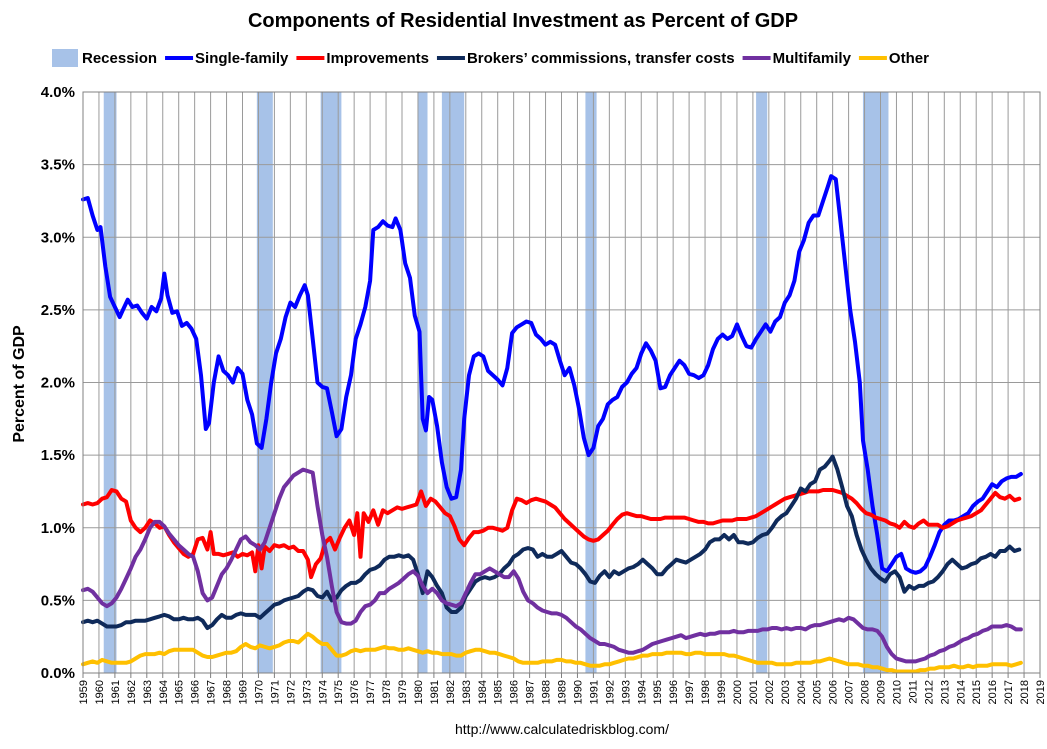 This screenshot has height=749, width=1047. Describe the element at coordinates (119, 58) in the screenshot. I see `legend-label-recession: Recession` at that location.